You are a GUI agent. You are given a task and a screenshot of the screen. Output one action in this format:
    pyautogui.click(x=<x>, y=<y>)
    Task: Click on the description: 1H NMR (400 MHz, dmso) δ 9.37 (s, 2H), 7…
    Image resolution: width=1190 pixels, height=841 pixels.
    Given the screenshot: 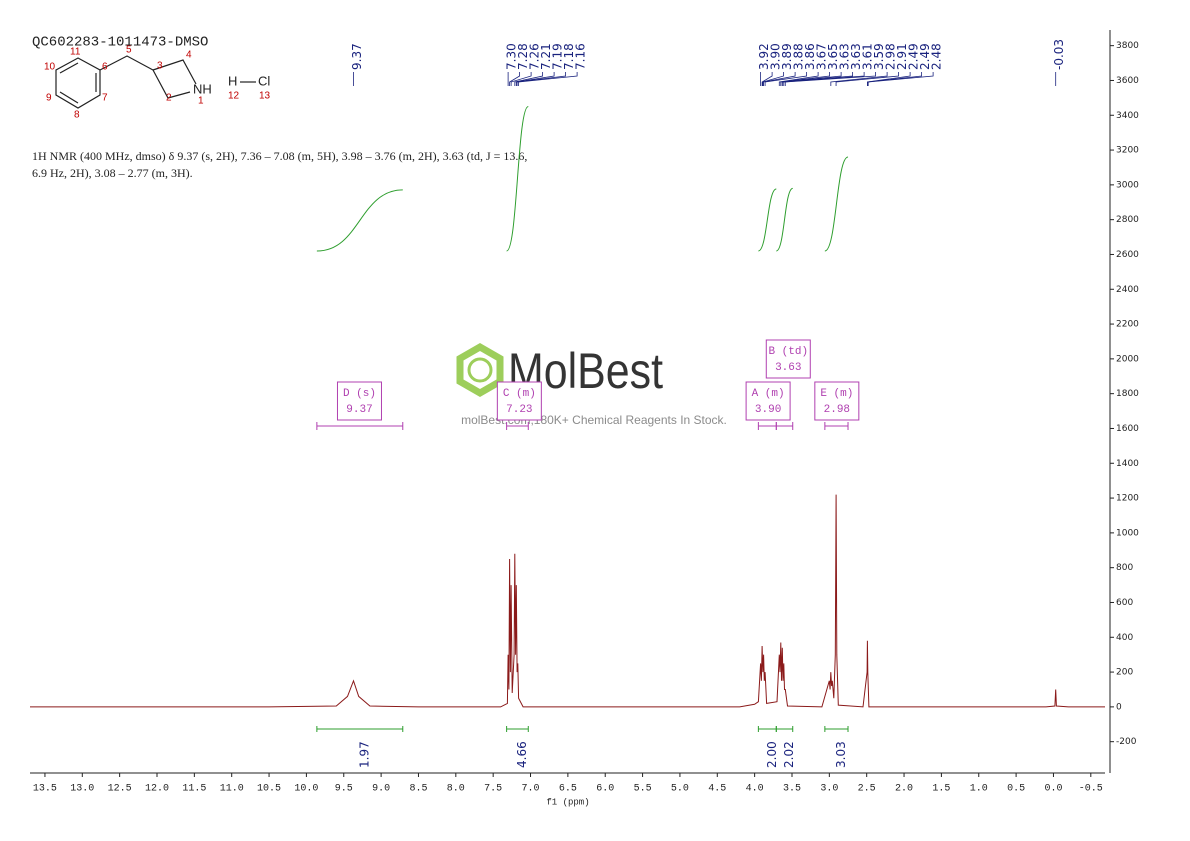 What is the action you would take?
    pyautogui.click(x=279, y=156)
    